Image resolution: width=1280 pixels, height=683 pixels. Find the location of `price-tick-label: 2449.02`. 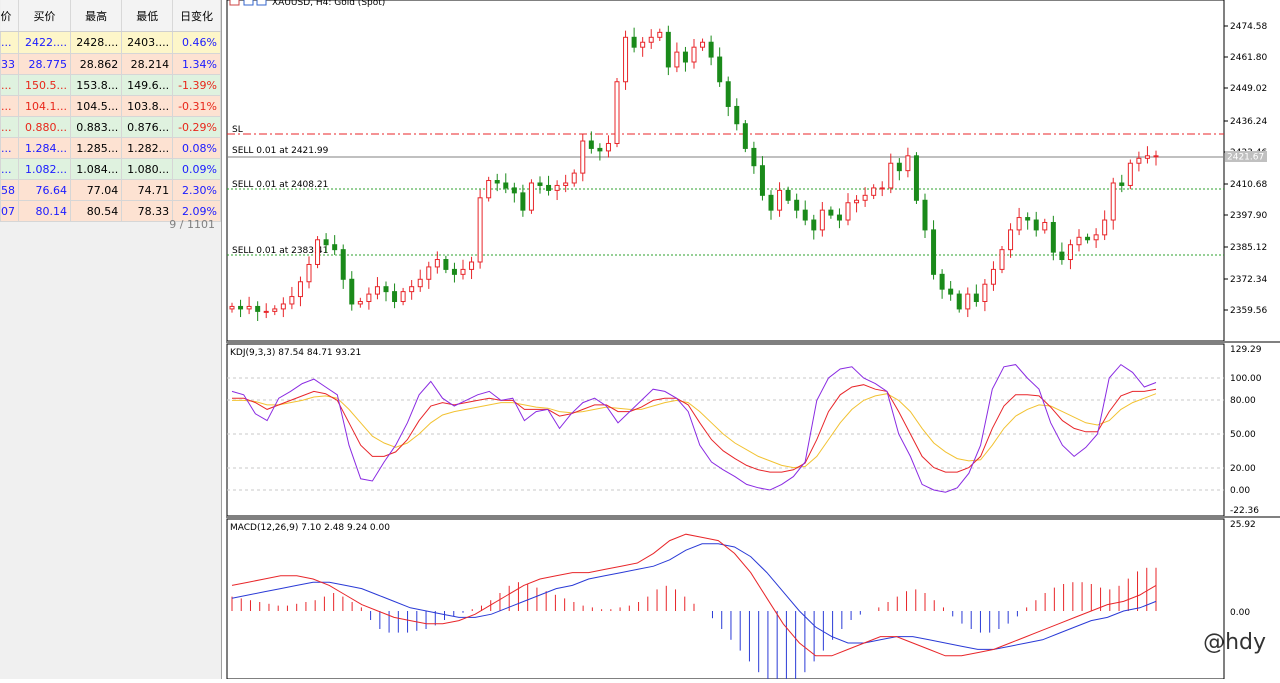

price-tick-label: 2449.02 is located at coordinates (1248, 89).